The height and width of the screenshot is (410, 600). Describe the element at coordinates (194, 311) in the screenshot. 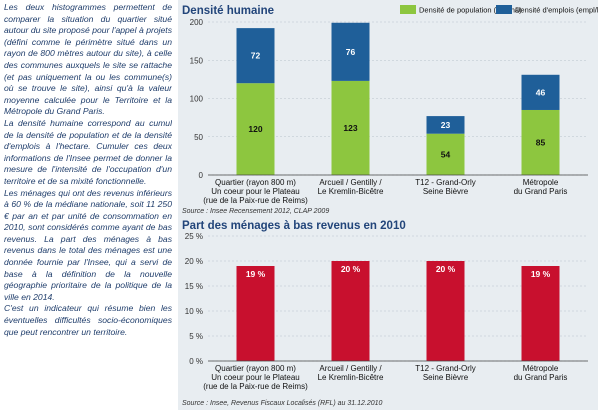

I see `chart2-y-tick: 10 %` at that location.